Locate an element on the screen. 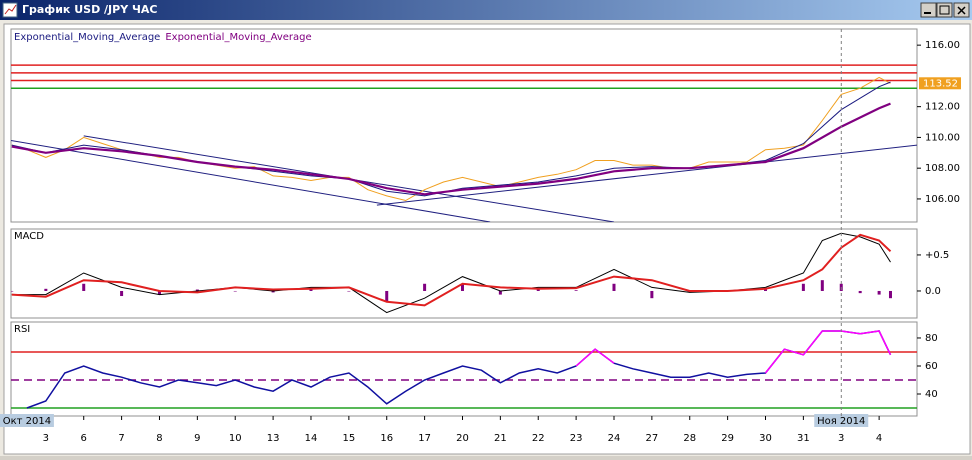 Image resolution: width=972 pixels, height=460 pixels. panel-title: MACD is located at coordinates (29, 236).